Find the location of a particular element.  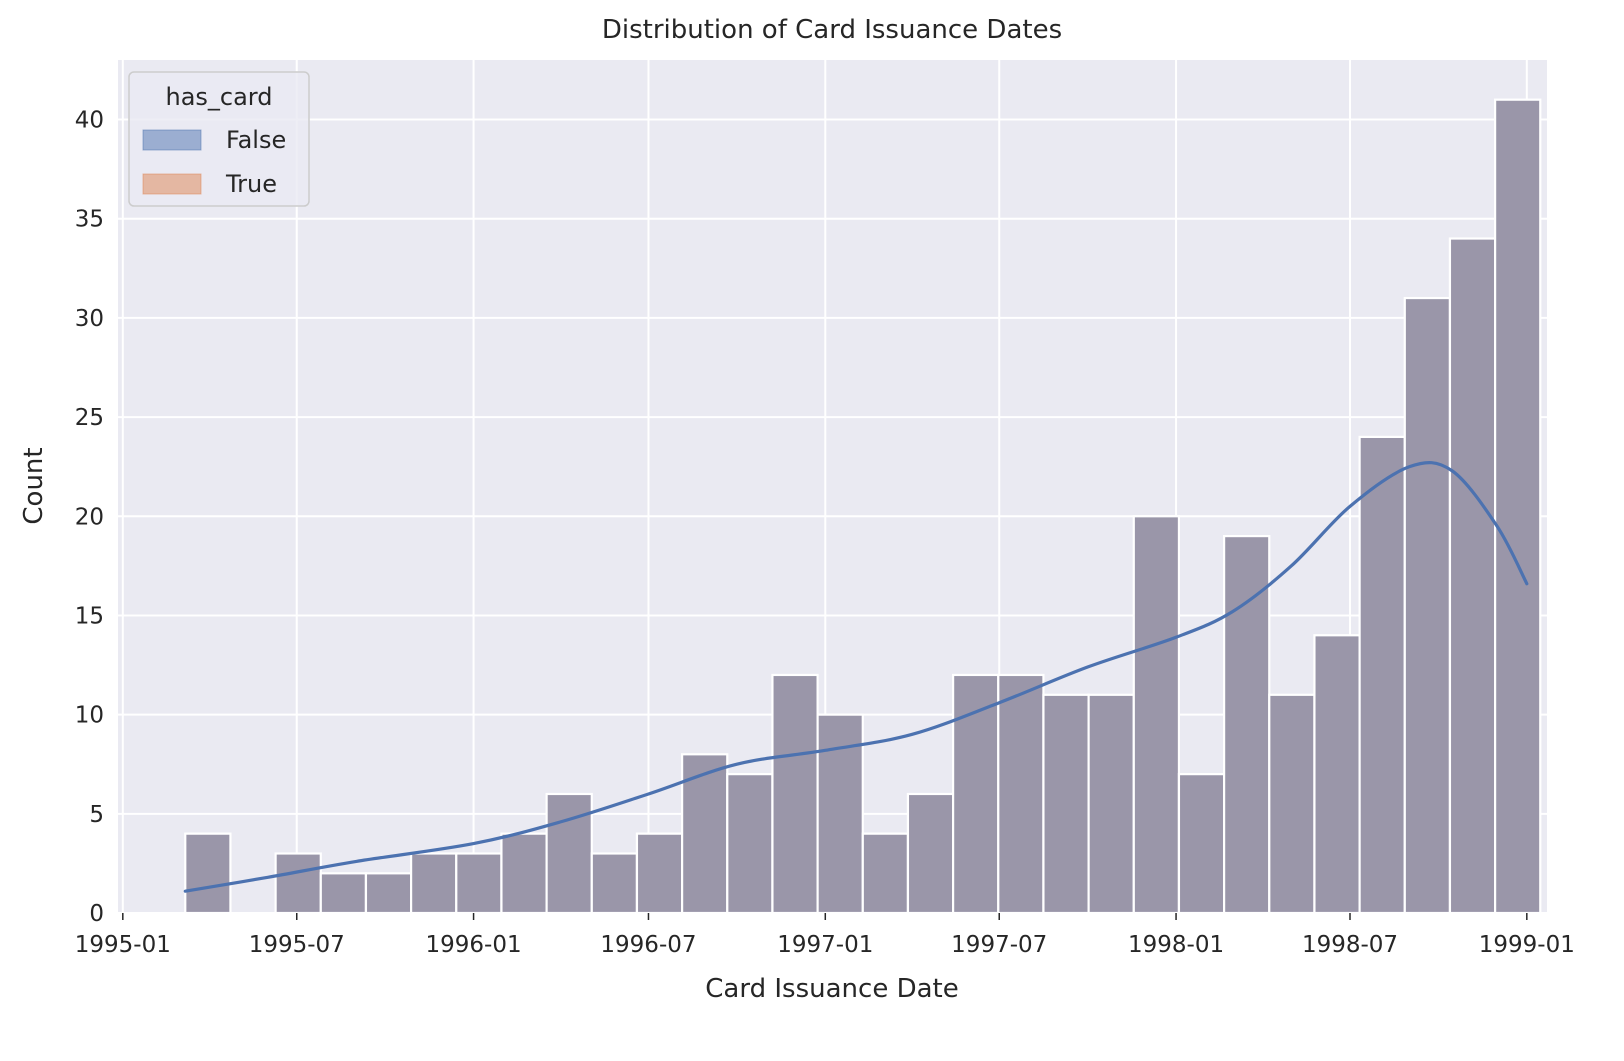

legend-frame is located at coordinates (219, 139).